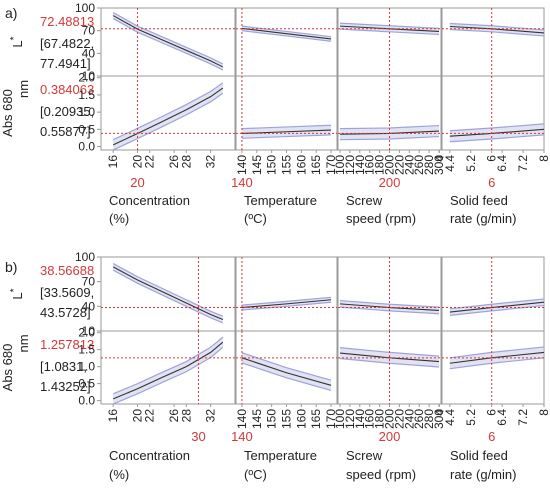 Image resolution: width=550 pixels, height=495 pixels. I want to click on factor-unit: speed (rpm), so click(381, 474).